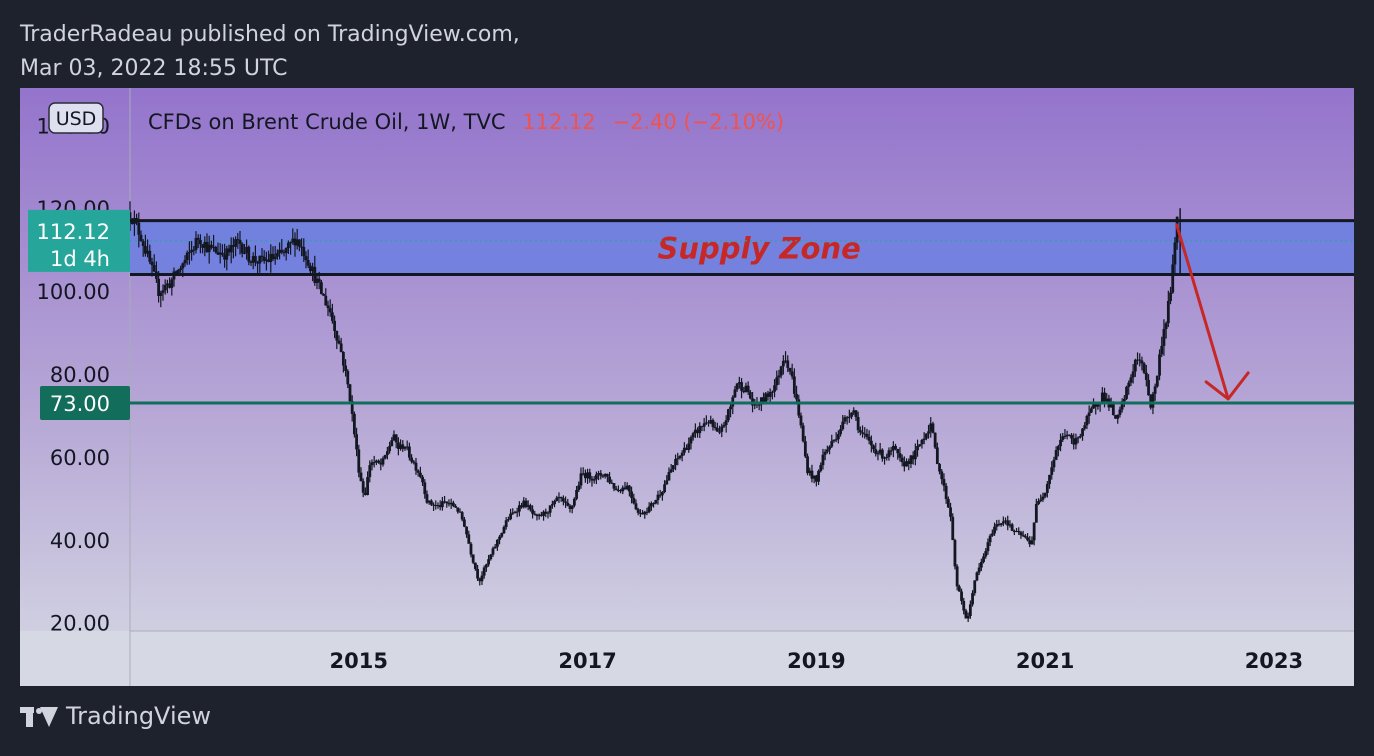 The height and width of the screenshot is (756, 1374). What do you see at coordinates (139, 716) in the screenshot?
I see `brand-name: TradingView` at bounding box center [139, 716].